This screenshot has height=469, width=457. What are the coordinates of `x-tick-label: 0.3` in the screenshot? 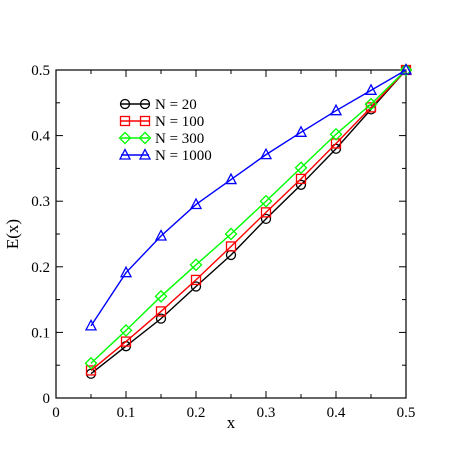 It's located at (266, 413).